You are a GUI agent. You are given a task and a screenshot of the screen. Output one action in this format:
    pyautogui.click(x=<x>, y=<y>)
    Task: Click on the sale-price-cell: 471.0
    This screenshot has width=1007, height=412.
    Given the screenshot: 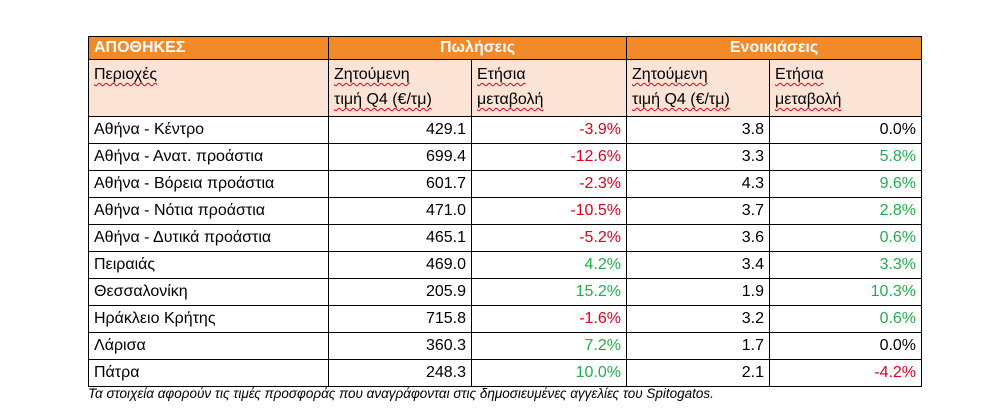 What is the action you would take?
    pyautogui.click(x=400, y=211)
    